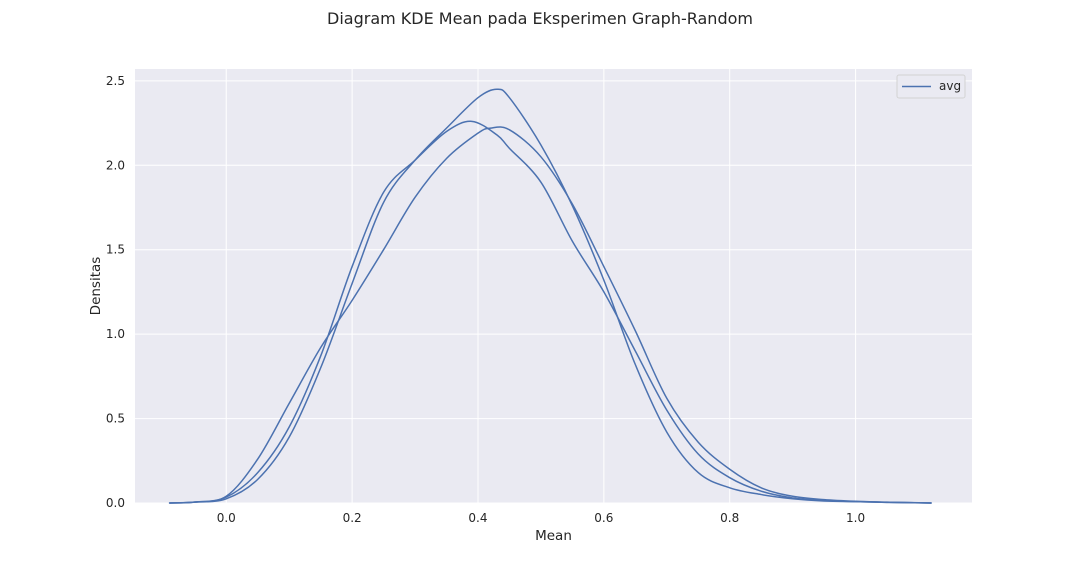 The width and height of the screenshot is (1080, 576). Describe the element at coordinates (115, 250) in the screenshot. I see `y-tick-label: 1.5` at that location.